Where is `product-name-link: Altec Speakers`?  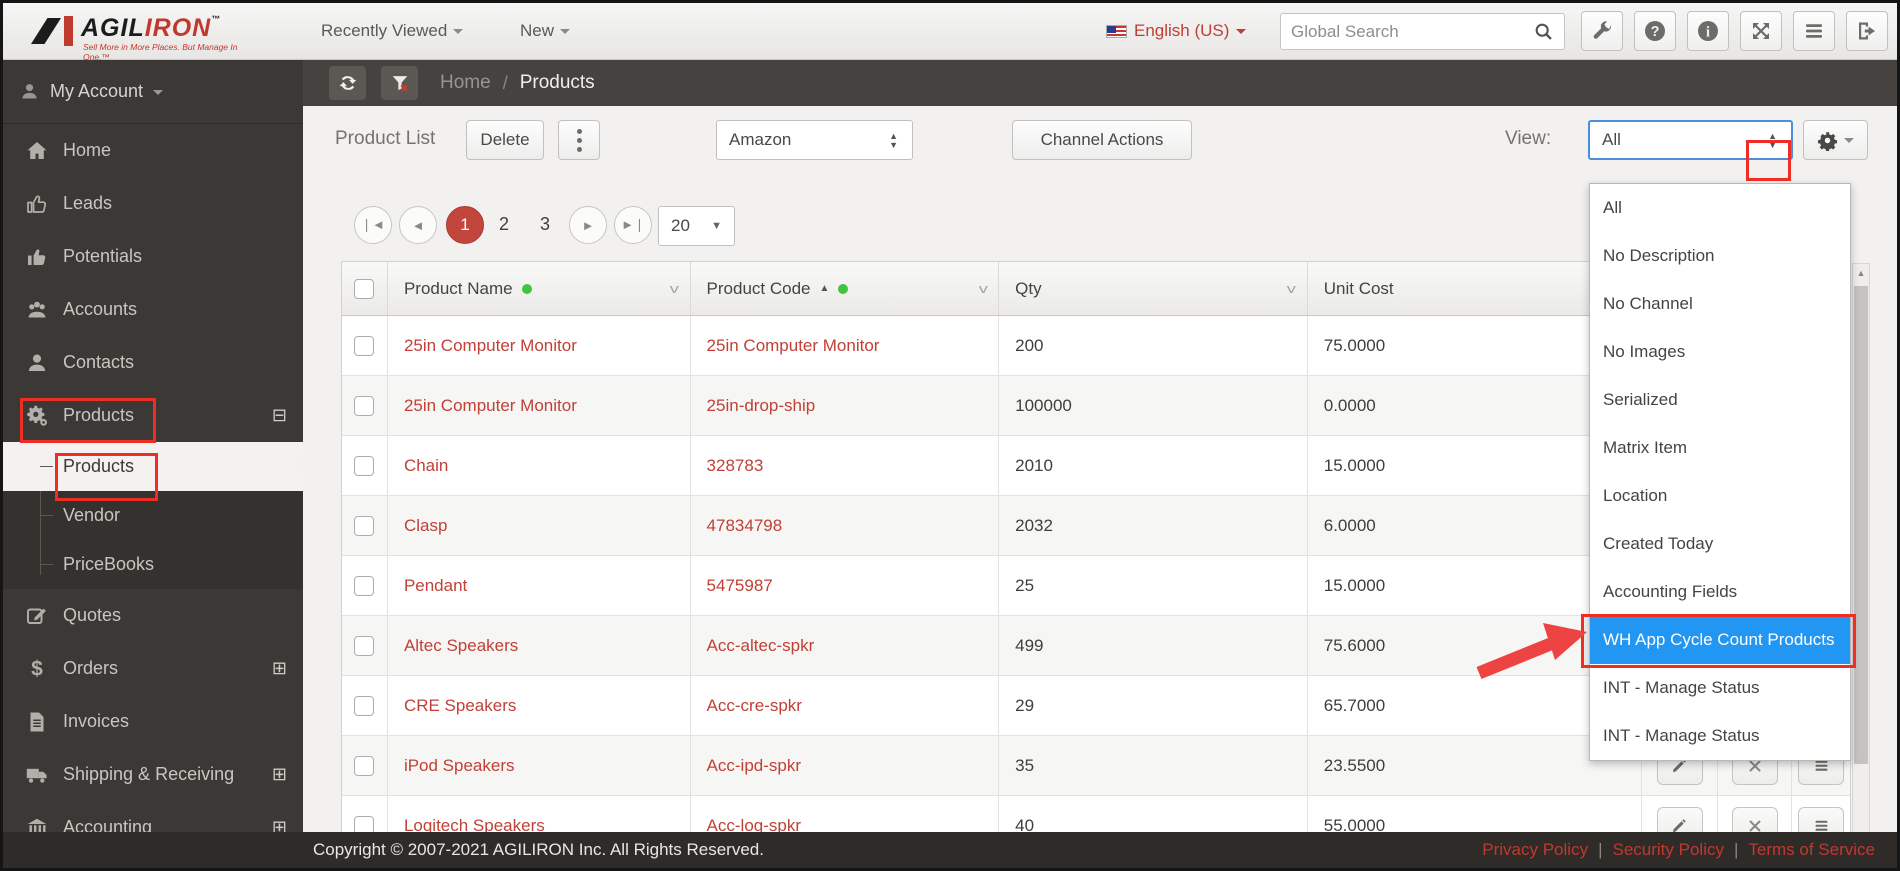
product-name-link: Altec Speakers is located at coordinates (461, 645).